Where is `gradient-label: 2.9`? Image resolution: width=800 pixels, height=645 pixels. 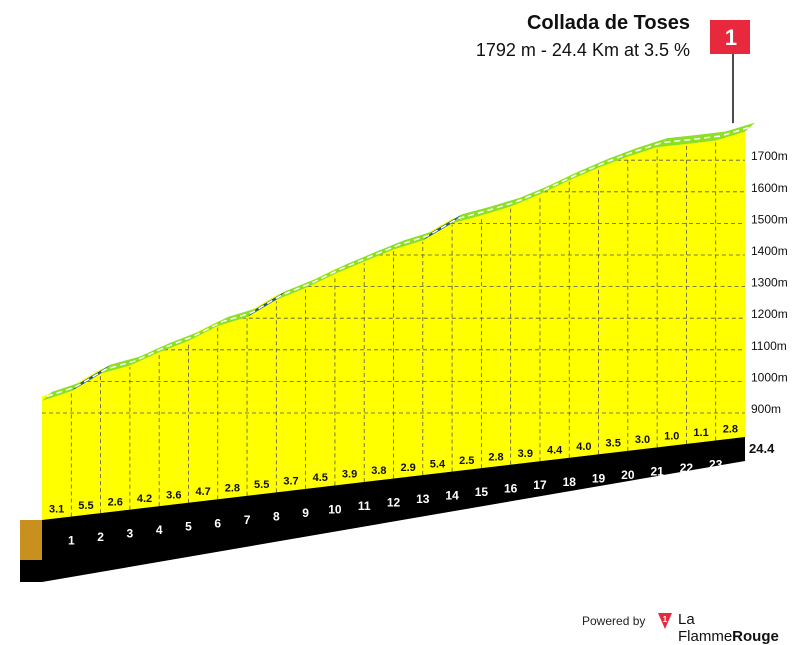
gradient-label: 2.9 is located at coordinates (407, 468).